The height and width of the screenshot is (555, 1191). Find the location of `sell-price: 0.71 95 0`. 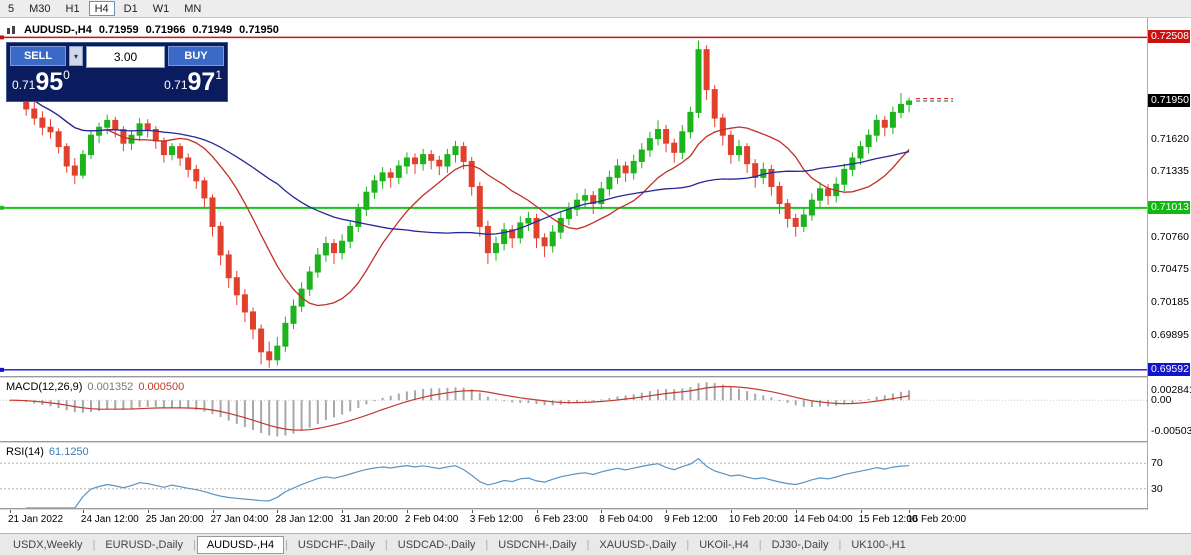

sell-price: 0.71 95 0 is located at coordinates (41, 82).